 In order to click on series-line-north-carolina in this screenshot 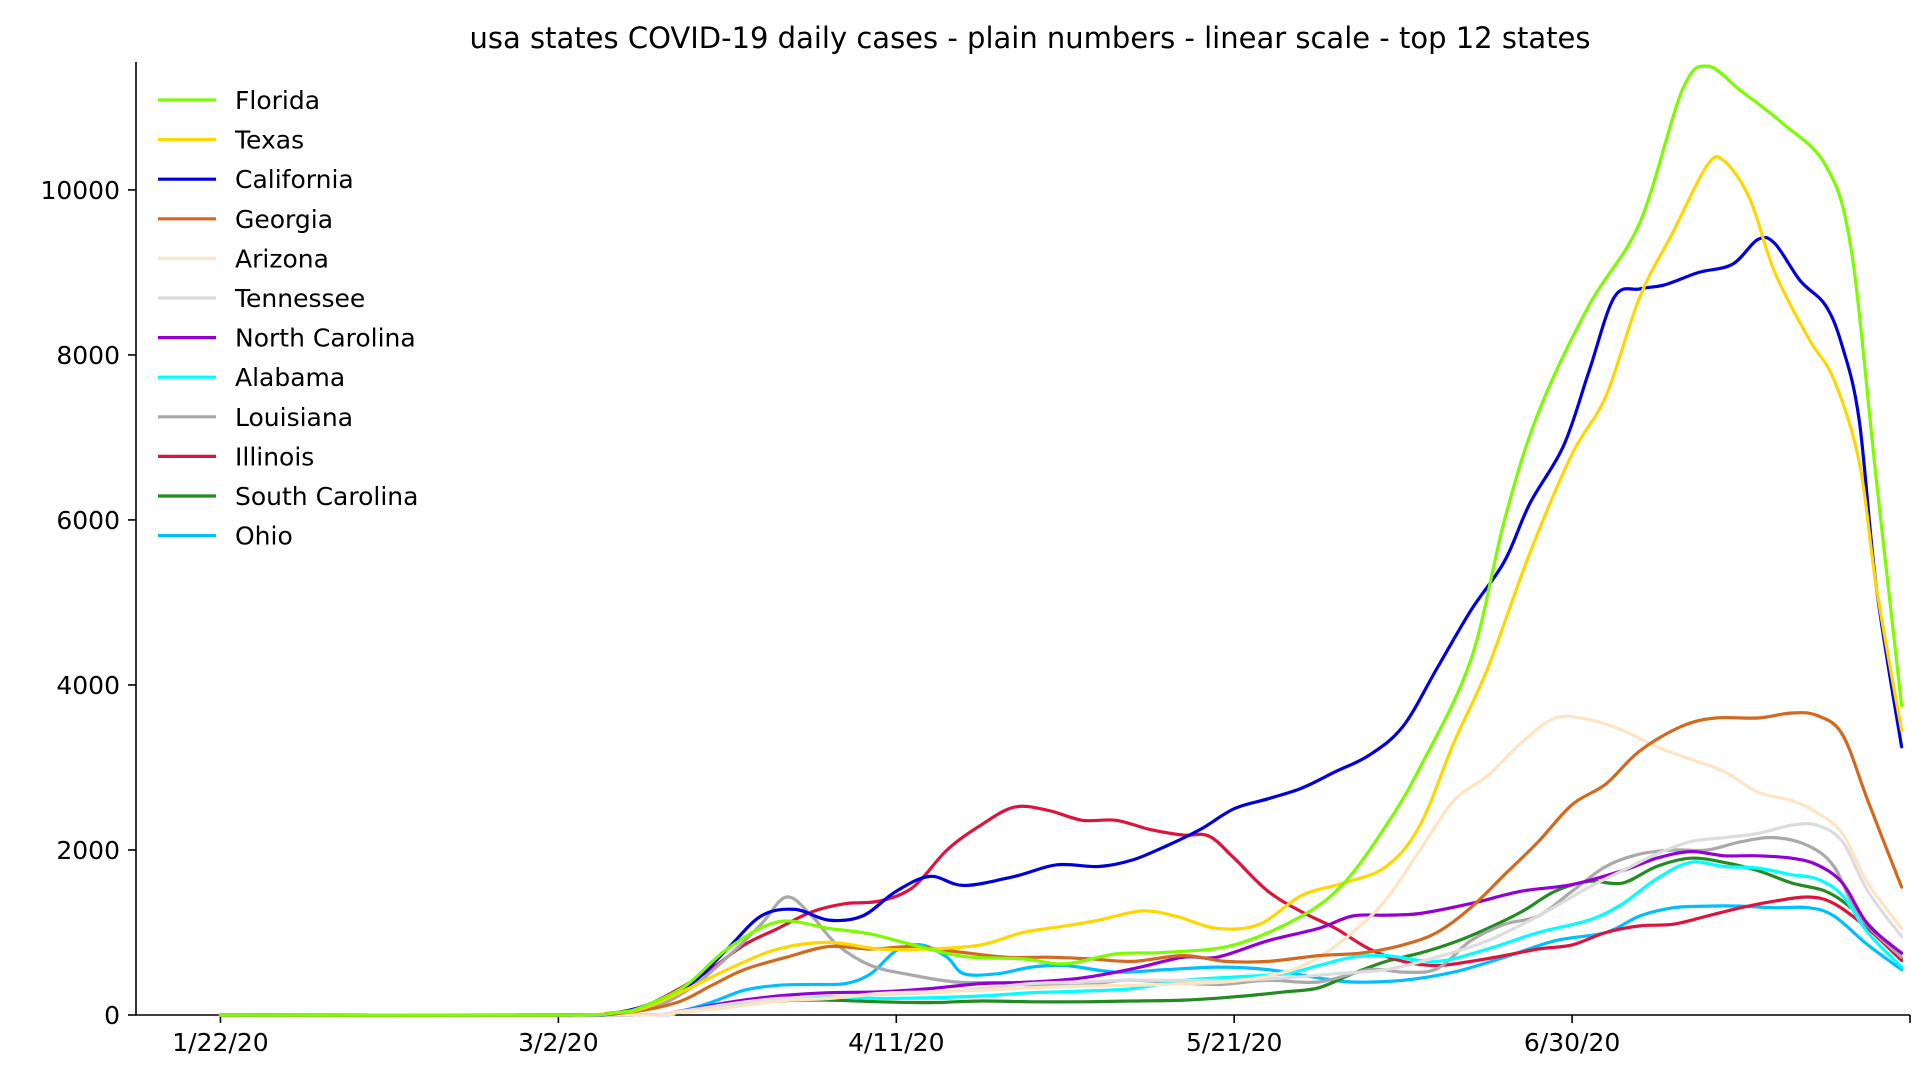, I will do `click(1061, 933)`.